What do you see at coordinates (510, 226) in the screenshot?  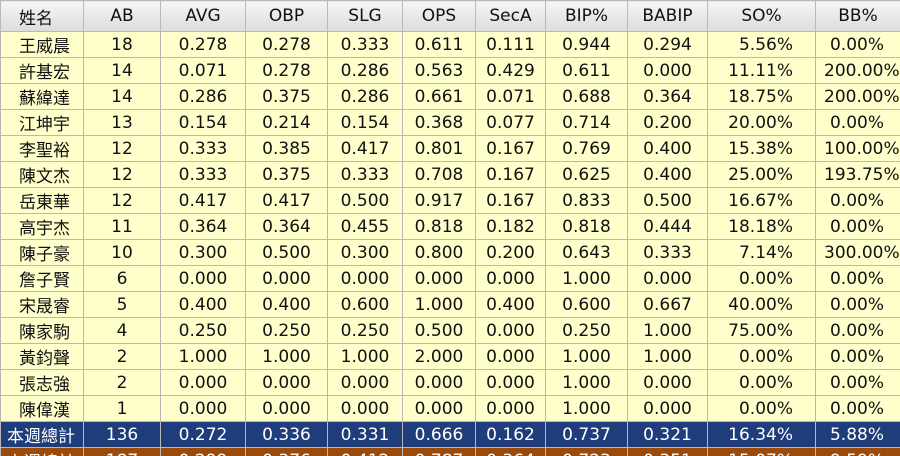 I see `stat-cell: 0.182` at bounding box center [510, 226].